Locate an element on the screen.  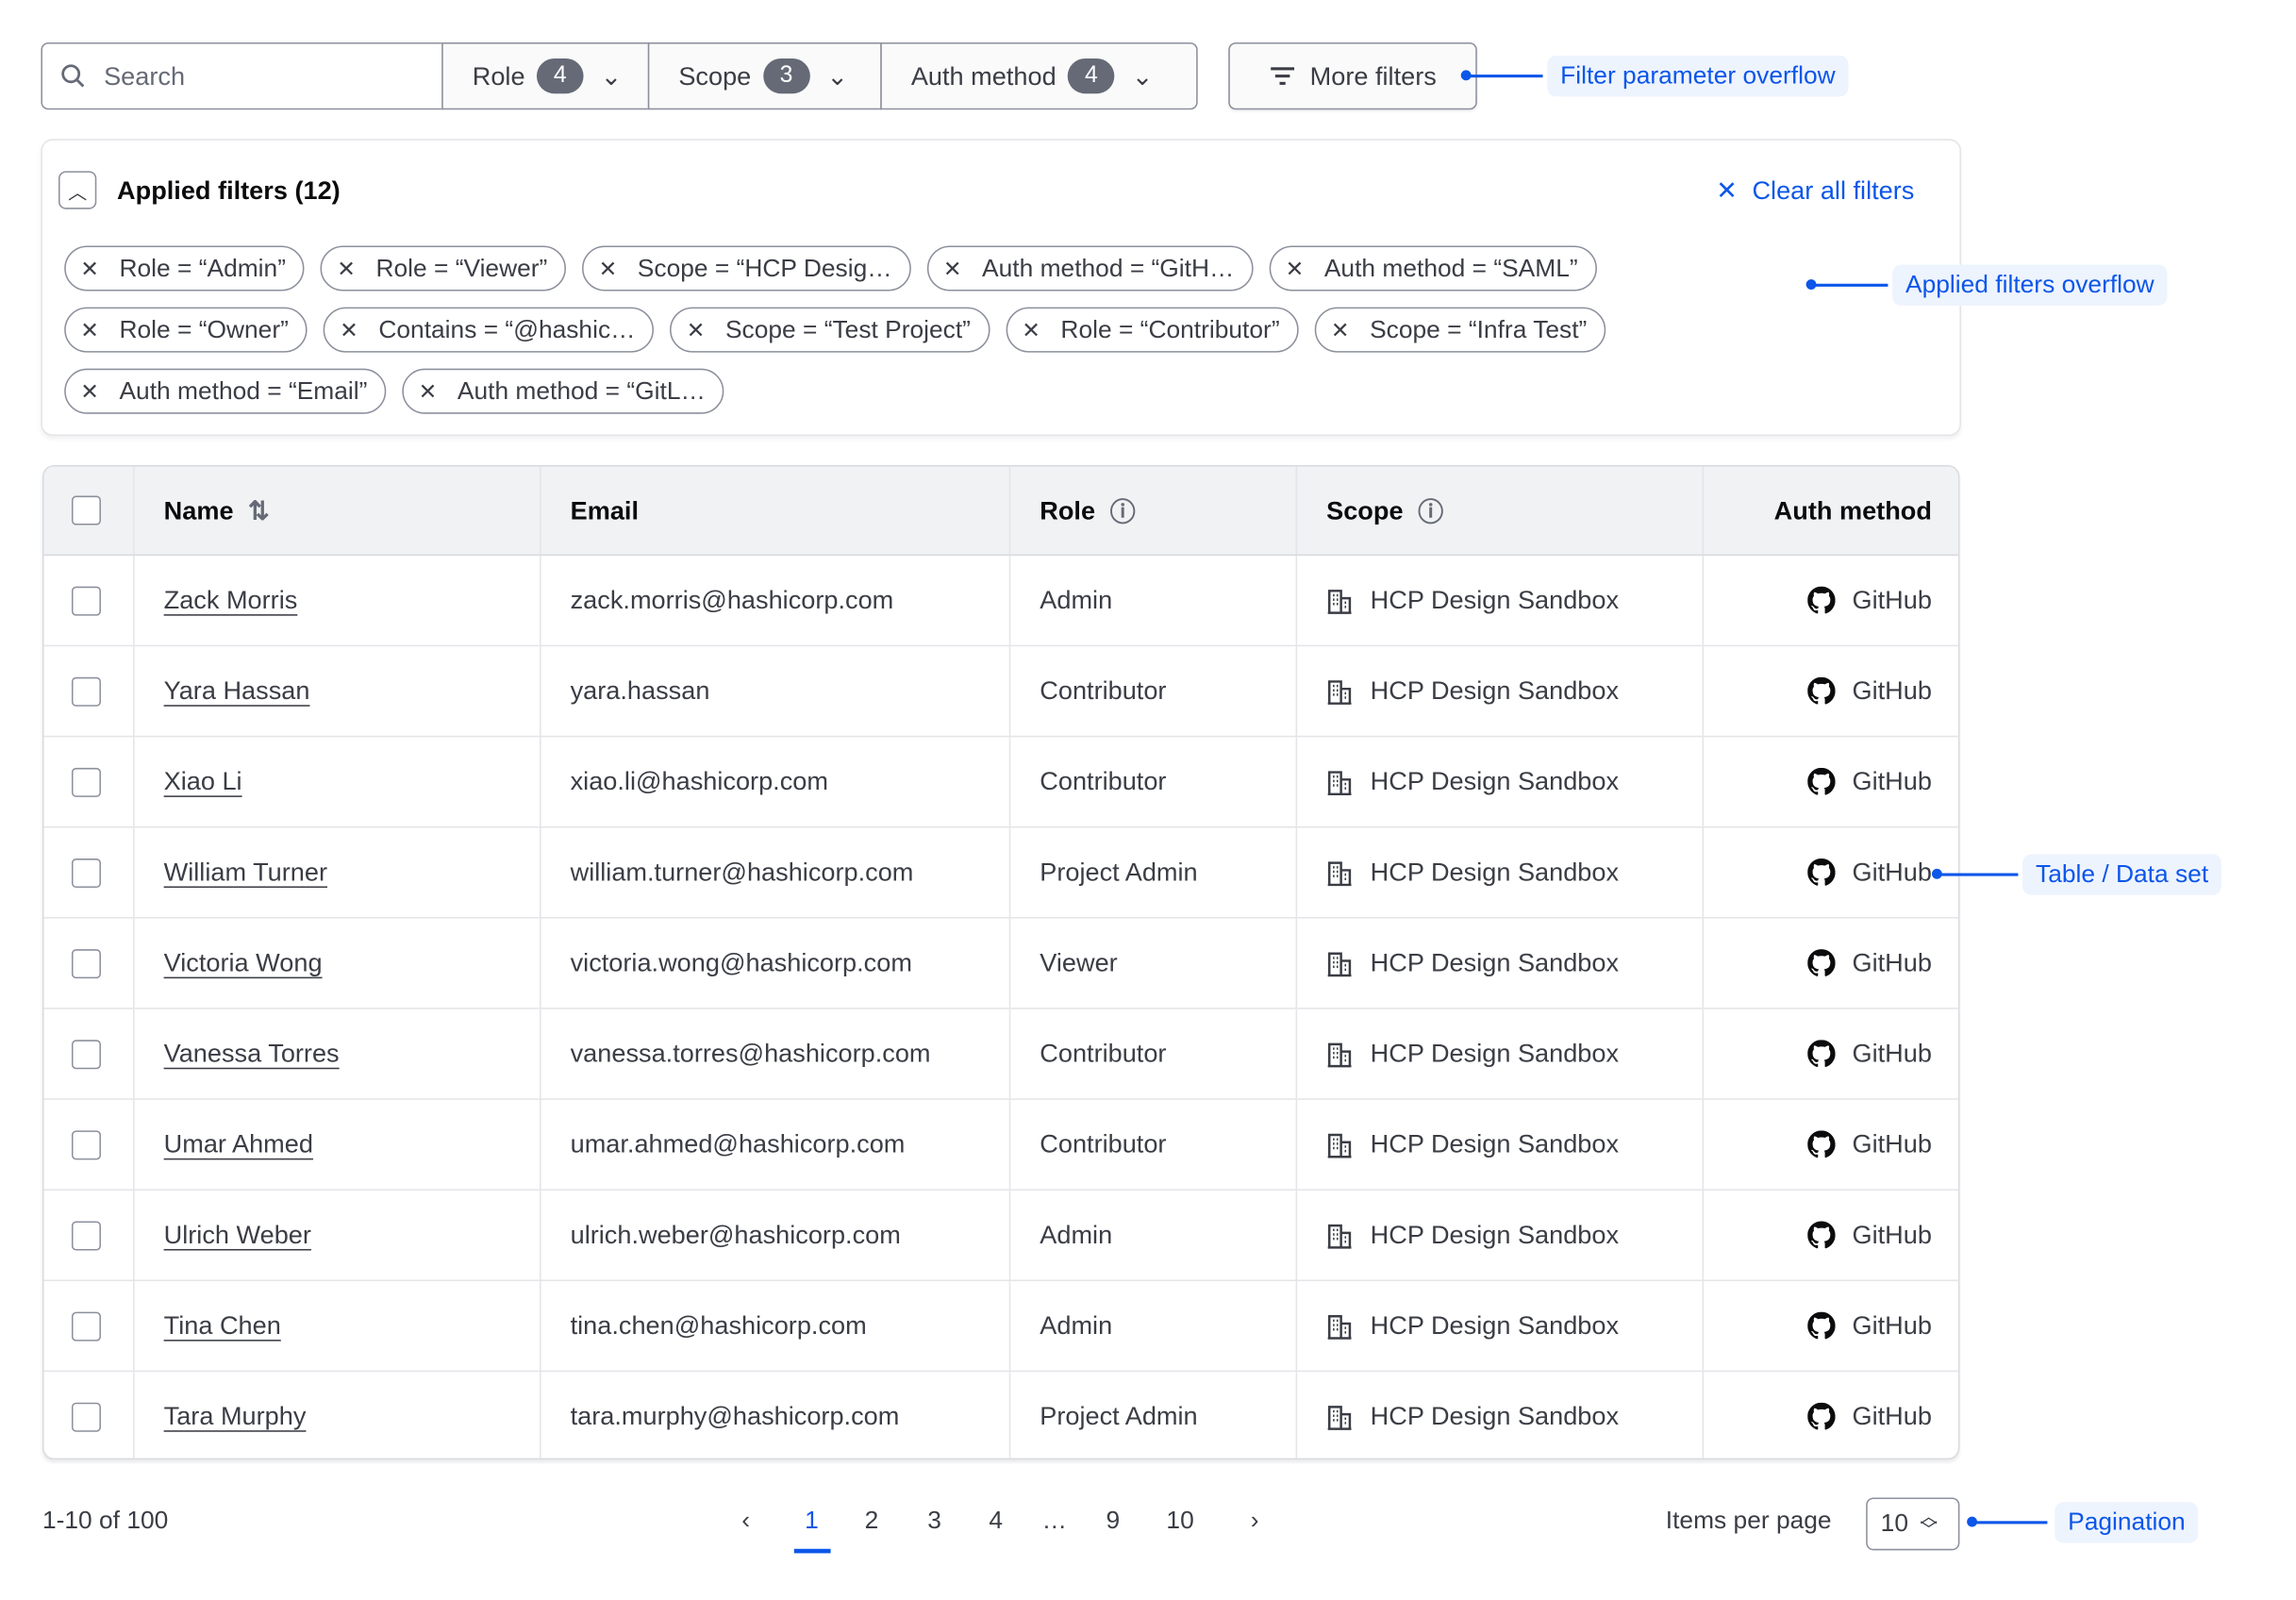
auth-method-filter-count: 4 is located at coordinates (1091, 76).